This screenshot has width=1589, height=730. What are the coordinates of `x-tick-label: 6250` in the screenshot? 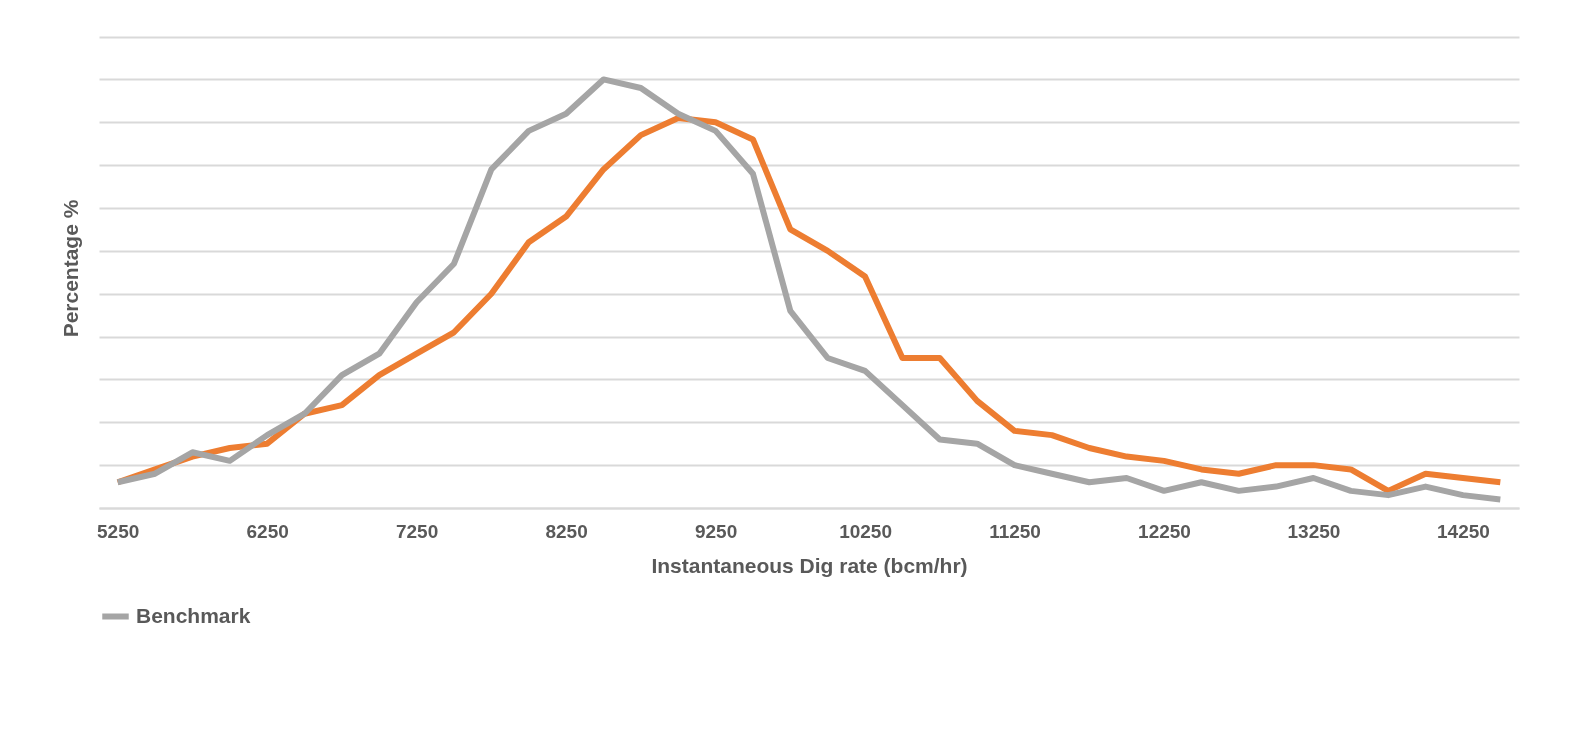 It's located at (267, 531).